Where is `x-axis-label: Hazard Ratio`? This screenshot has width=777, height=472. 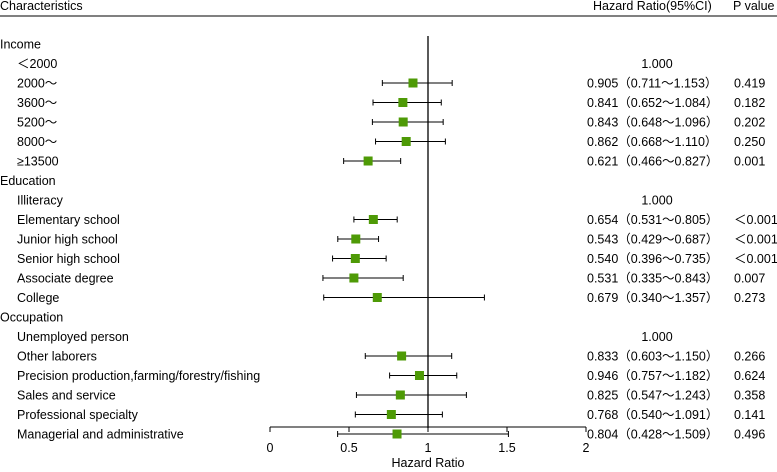 x-axis-label: Hazard Ratio is located at coordinates (428, 463).